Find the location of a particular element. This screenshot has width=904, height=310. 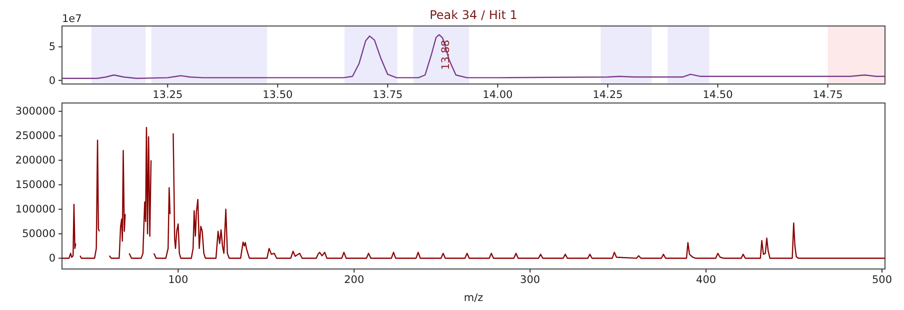

x-tick-label: 300 is located at coordinates (530, 280).